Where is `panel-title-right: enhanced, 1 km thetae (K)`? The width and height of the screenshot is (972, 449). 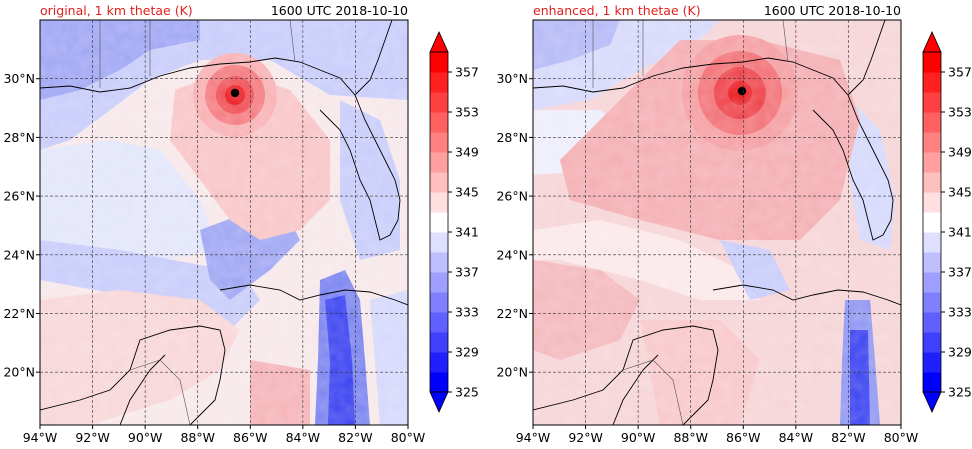
panel-title-right: enhanced, 1 km thetae (K) is located at coordinates (617, 10).